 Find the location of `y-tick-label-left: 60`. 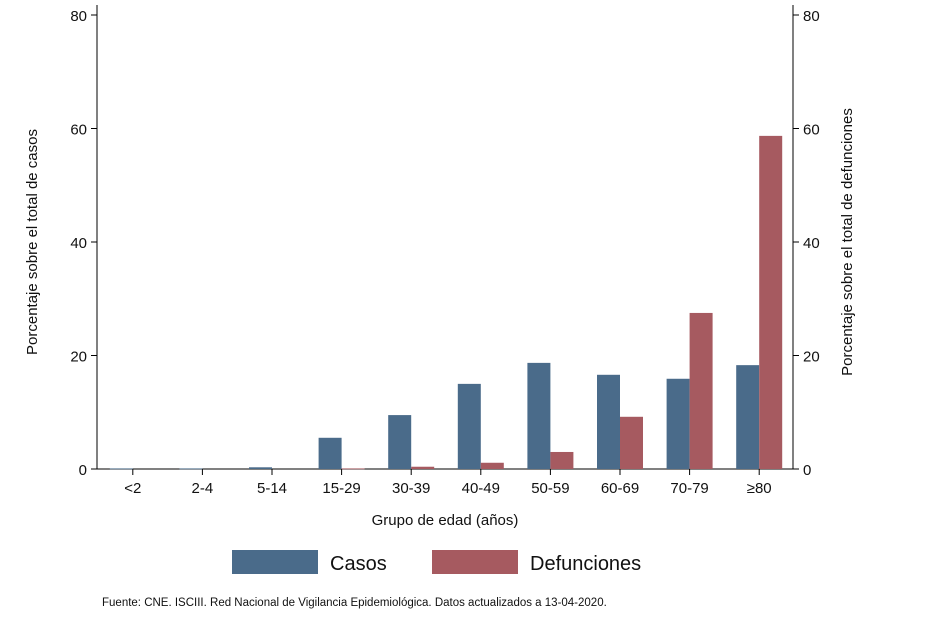

y-tick-label-left: 60 is located at coordinates (78, 130).